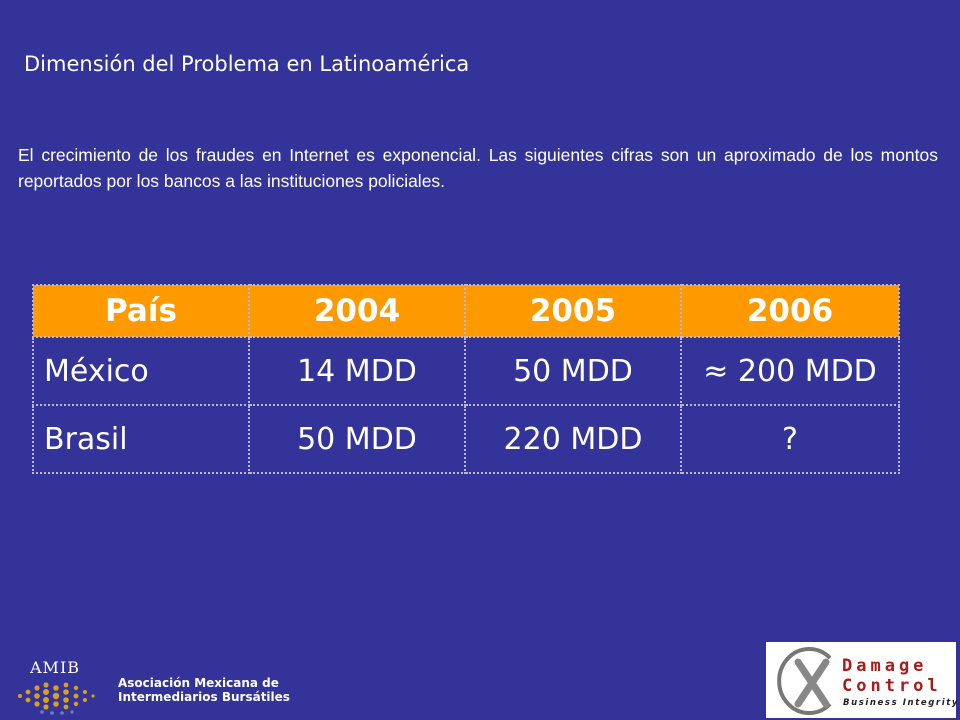 The height and width of the screenshot is (720, 960). Describe the element at coordinates (357, 371) in the screenshot. I see `cell-value: 14 MDD` at that location.